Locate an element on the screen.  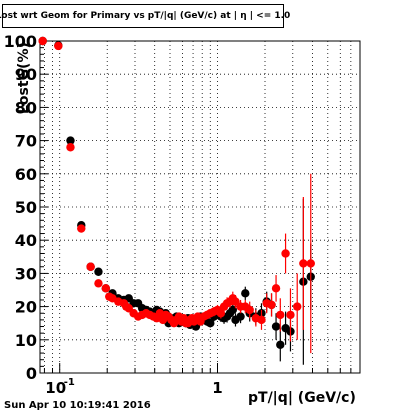
y-axis-label: LostG(%) is located at coordinates (24, 78).